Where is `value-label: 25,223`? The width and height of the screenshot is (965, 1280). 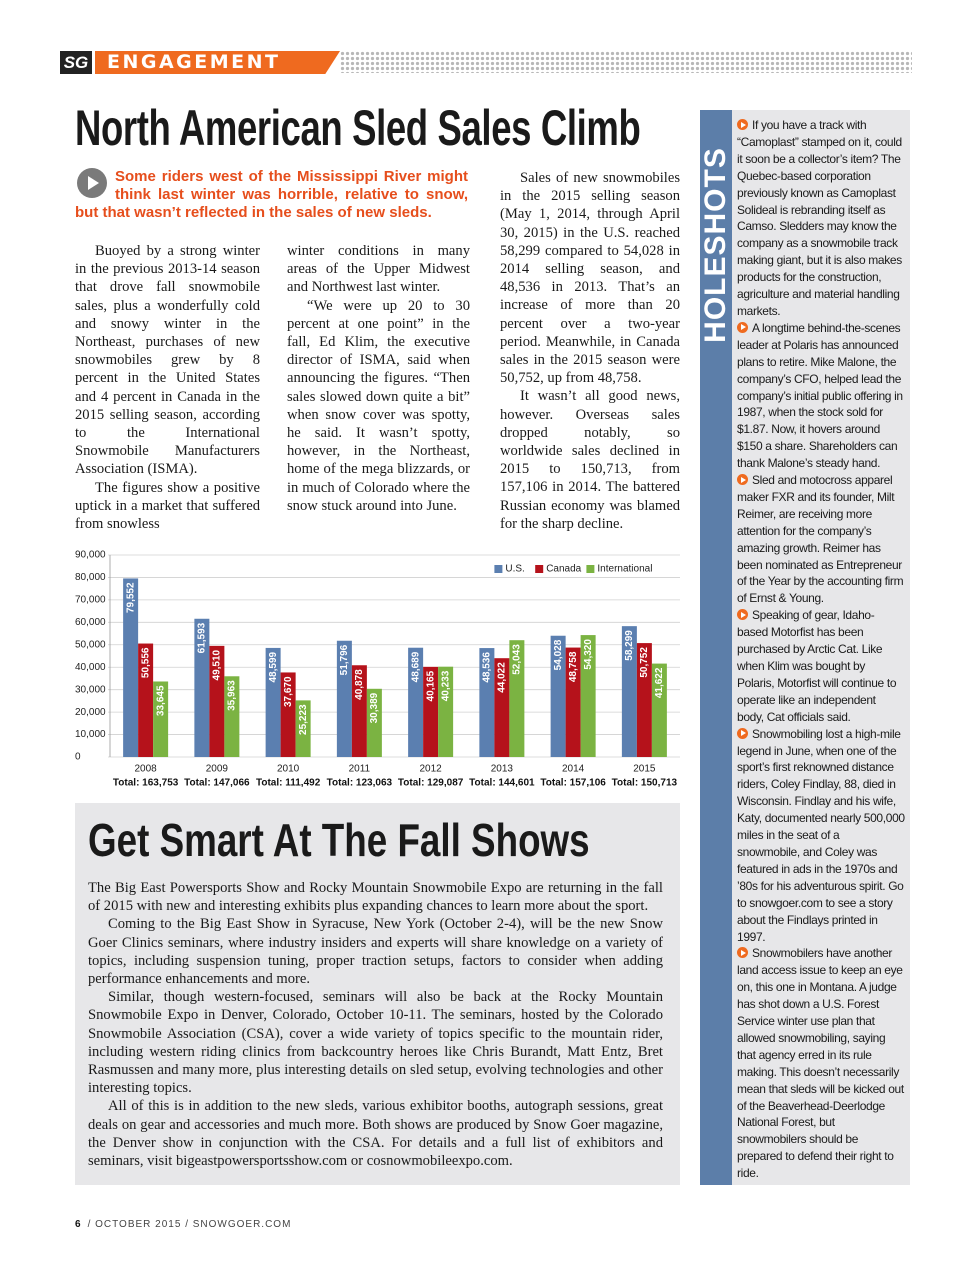
value-label: 25,223 is located at coordinates (303, 719).